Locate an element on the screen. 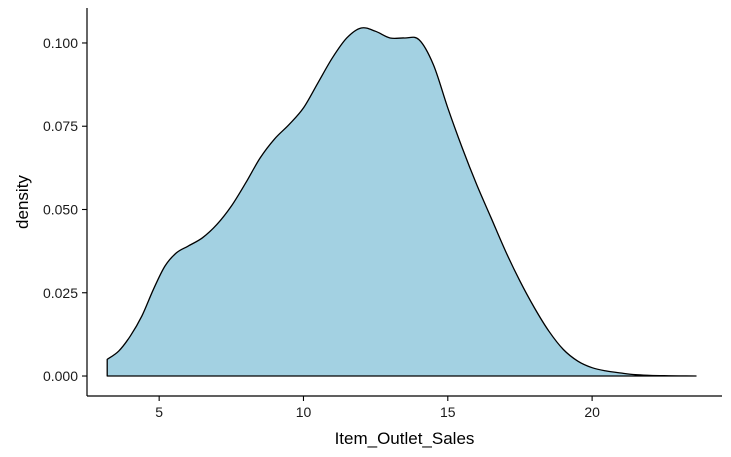  y-tick-label: 0.075 is located at coordinates (60, 126).